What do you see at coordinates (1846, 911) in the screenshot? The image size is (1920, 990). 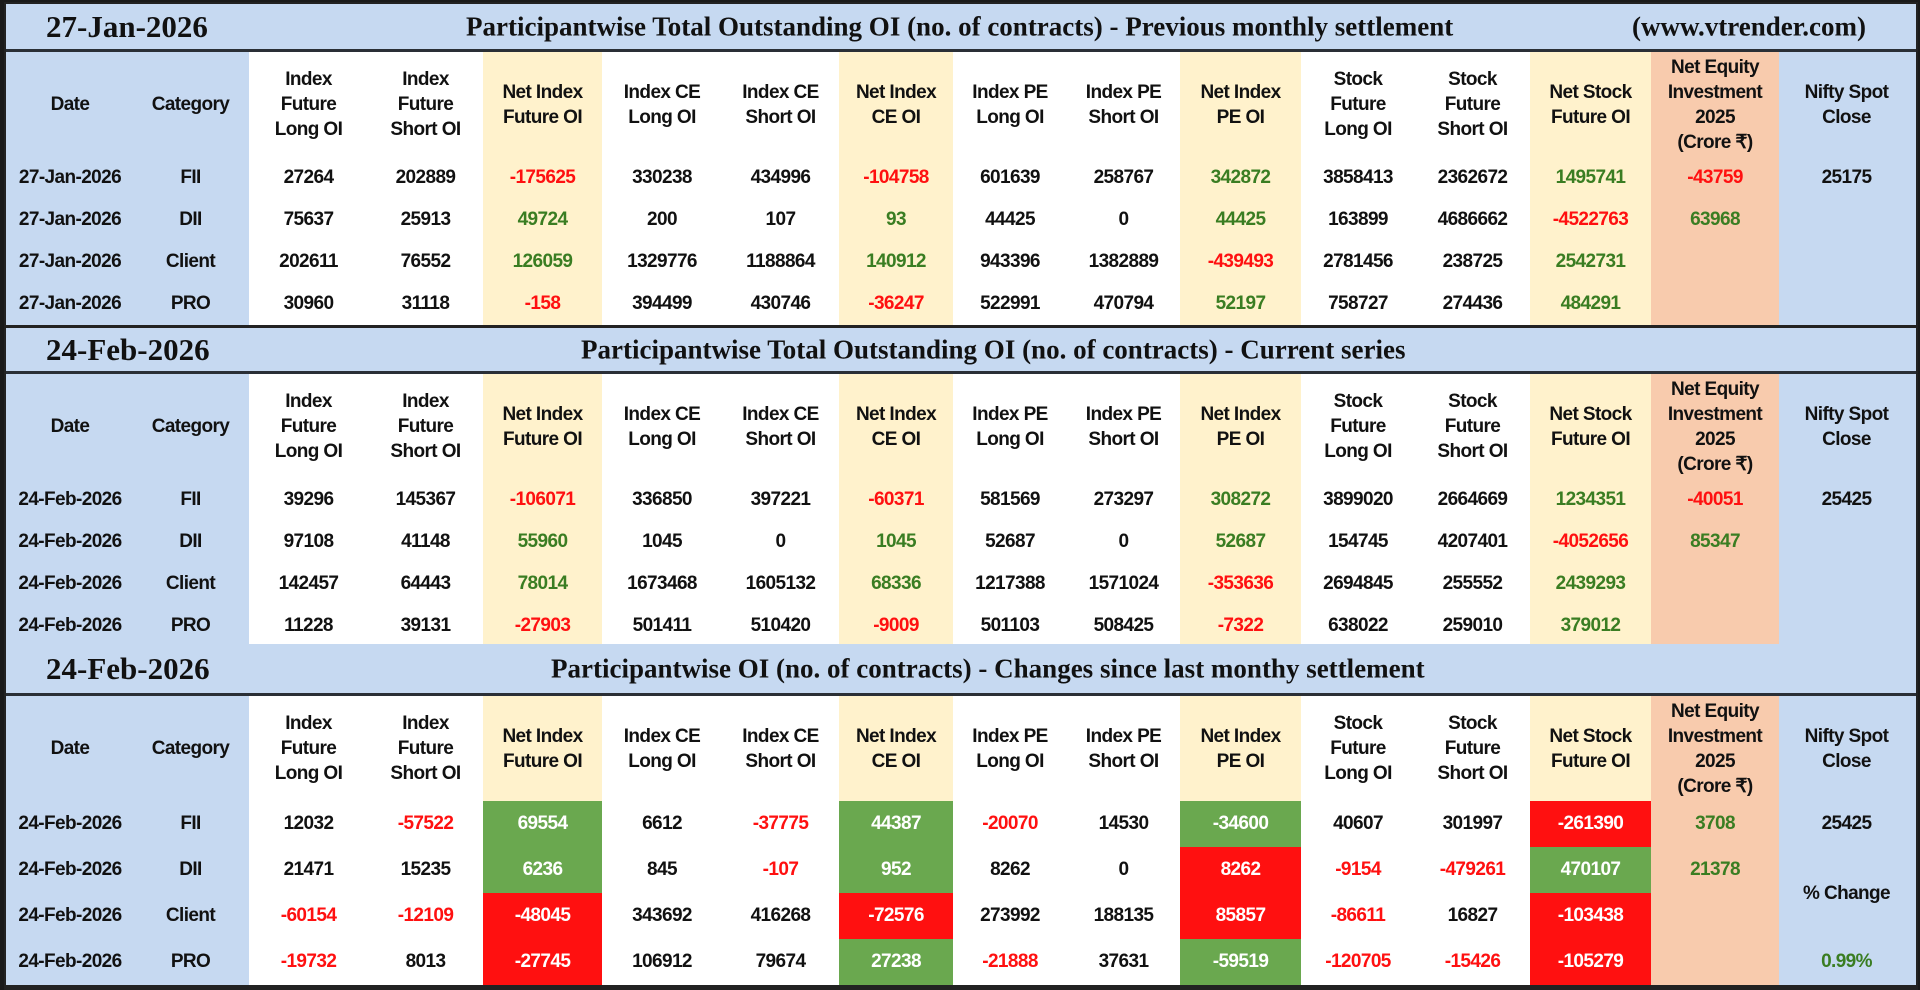 I see `cell-nifty-spot-close: % Change` at bounding box center [1846, 911].